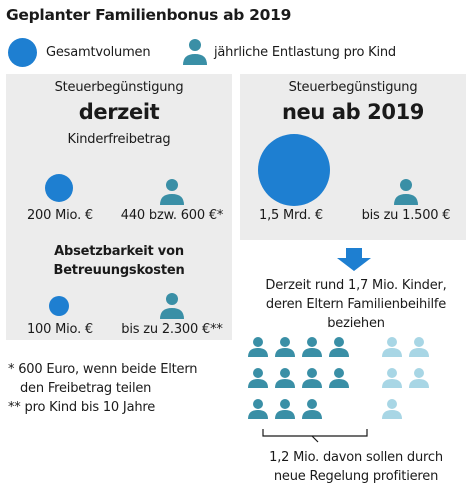  What do you see at coordinates (103, 369) in the screenshot?
I see `footnote-1-line-1: * 600 Euro, wenn beide Eltern` at bounding box center [103, 369].